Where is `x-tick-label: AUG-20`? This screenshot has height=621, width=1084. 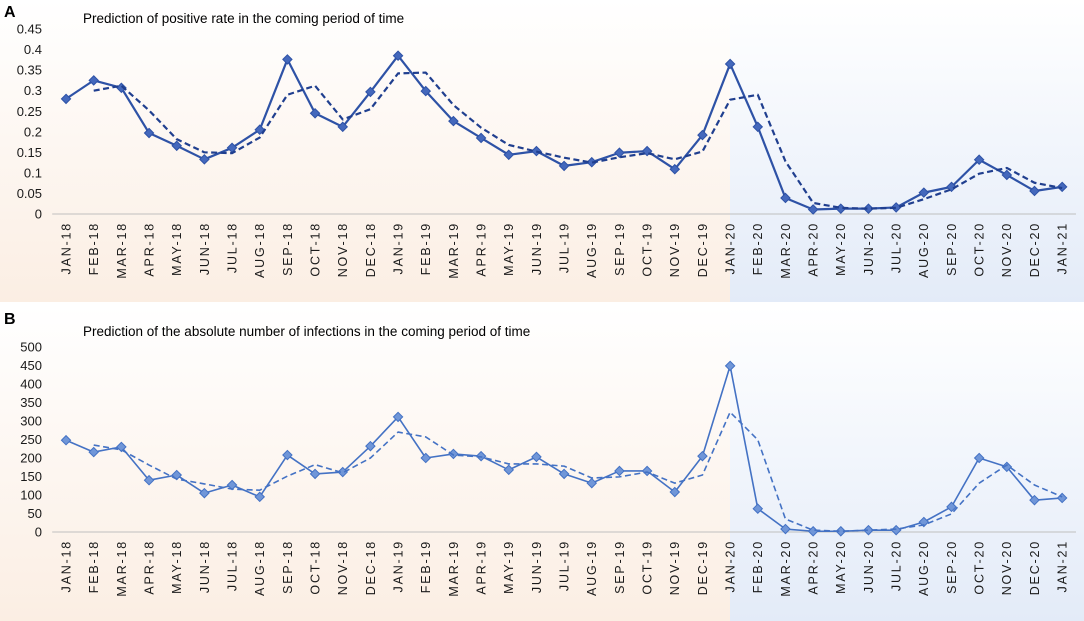 x-tick-label: AUG-20 is located at coordinates (924, 250).